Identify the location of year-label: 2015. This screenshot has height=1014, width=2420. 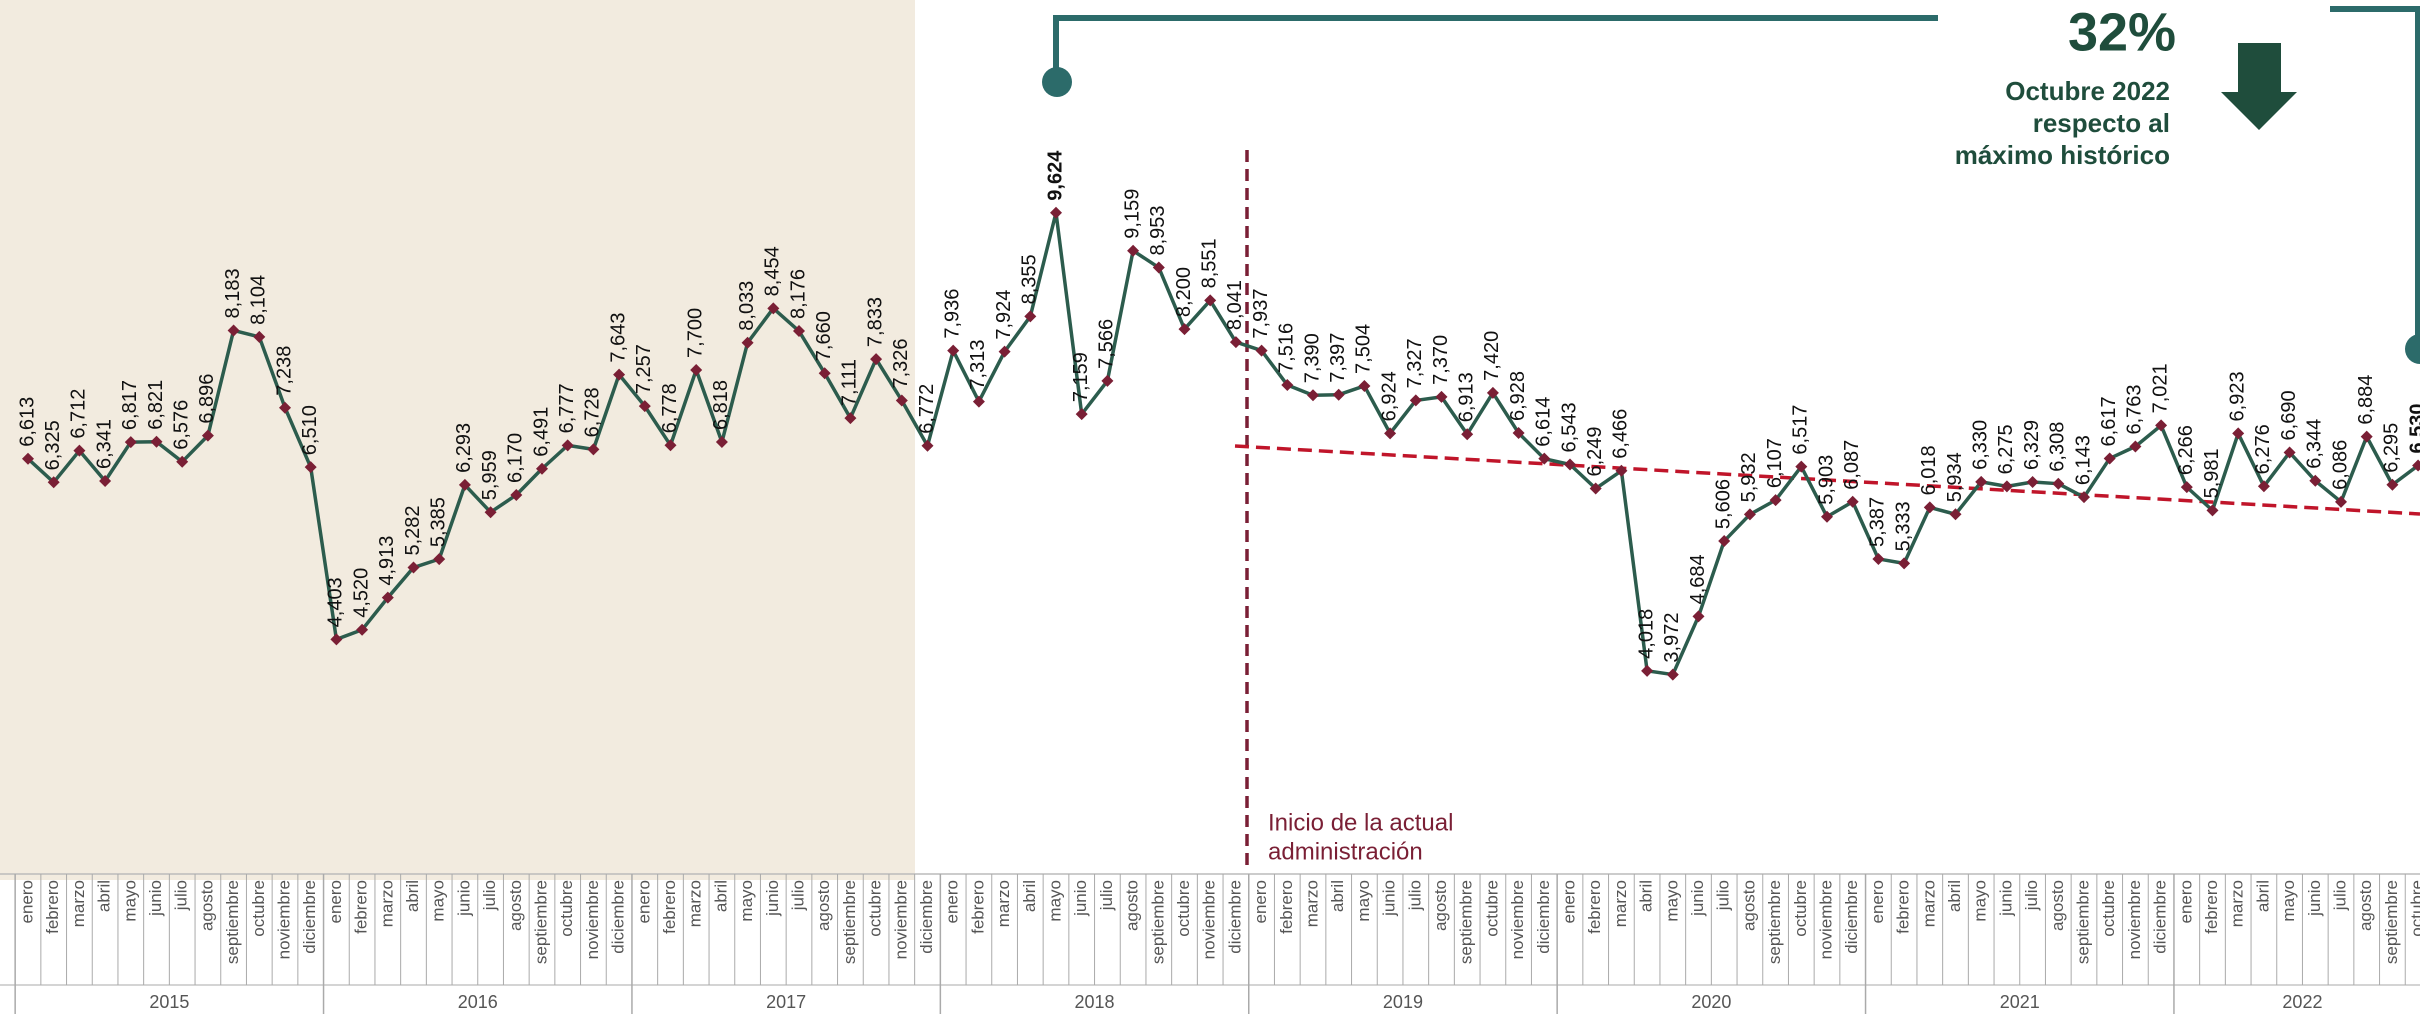
(169, 1002).